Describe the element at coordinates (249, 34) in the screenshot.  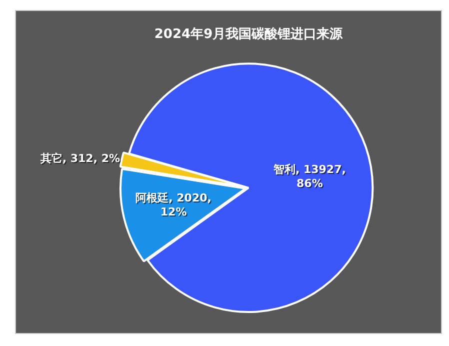
I see `chart-title: 2024年9月我国碳酸锂进口来源` at that location.